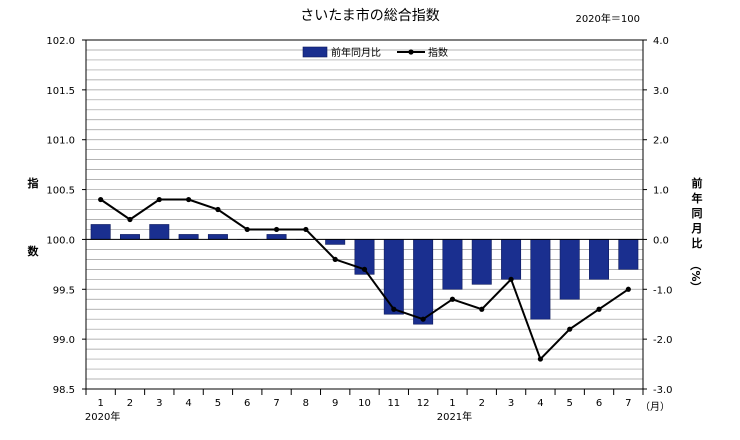 Image resolution: width=740 pixels, height=440 pixels. I want to click on x-tick-label: 12, so click(423, 403).